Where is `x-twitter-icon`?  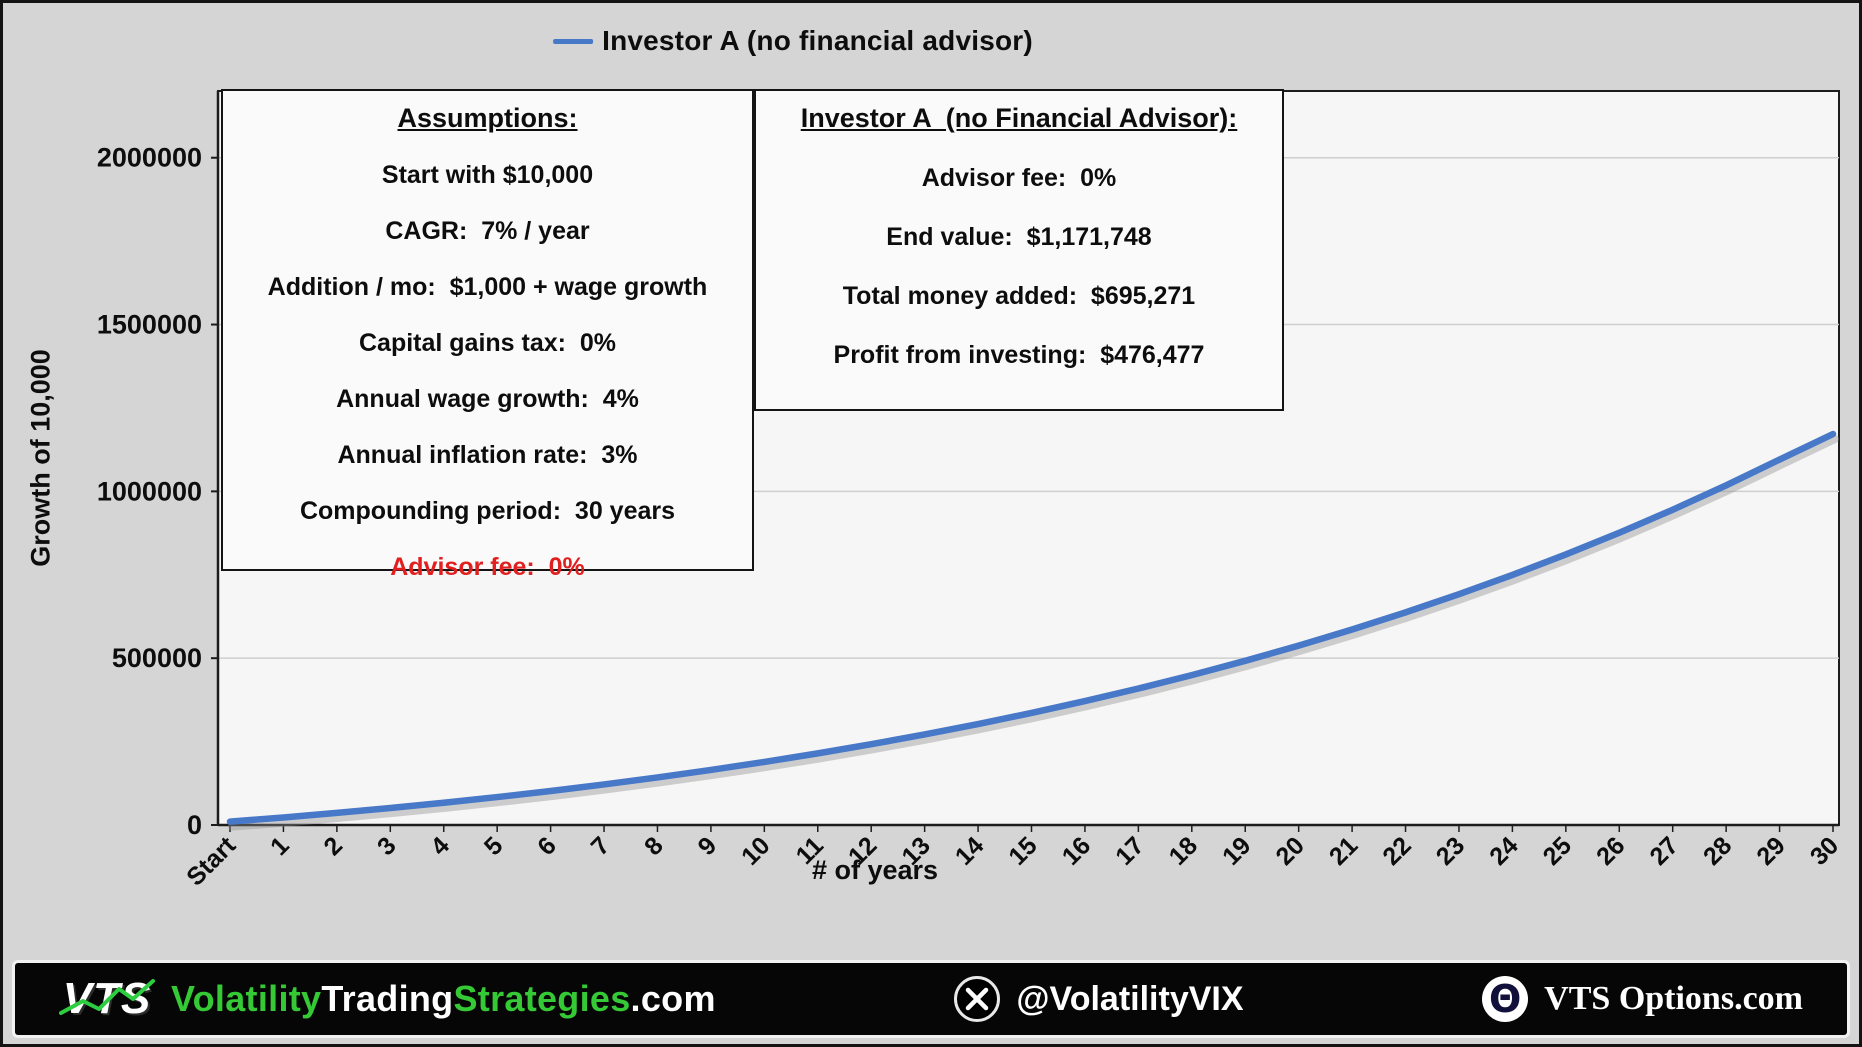 x-twitter-icon is located at coordinates (977, 999).